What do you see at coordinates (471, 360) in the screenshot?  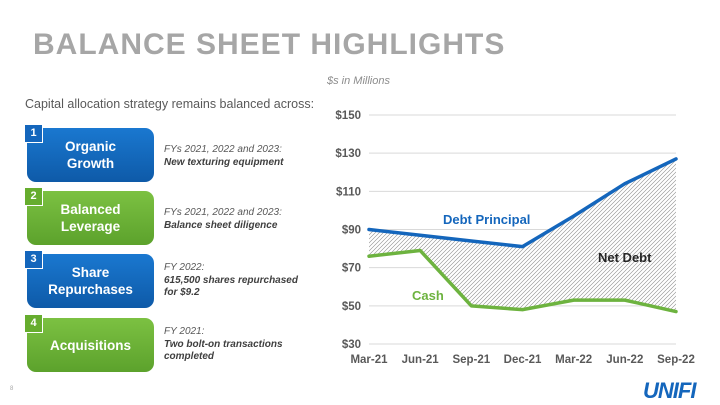 I see `x-tick-label: Sep-21` at bounding box center [471, 360].